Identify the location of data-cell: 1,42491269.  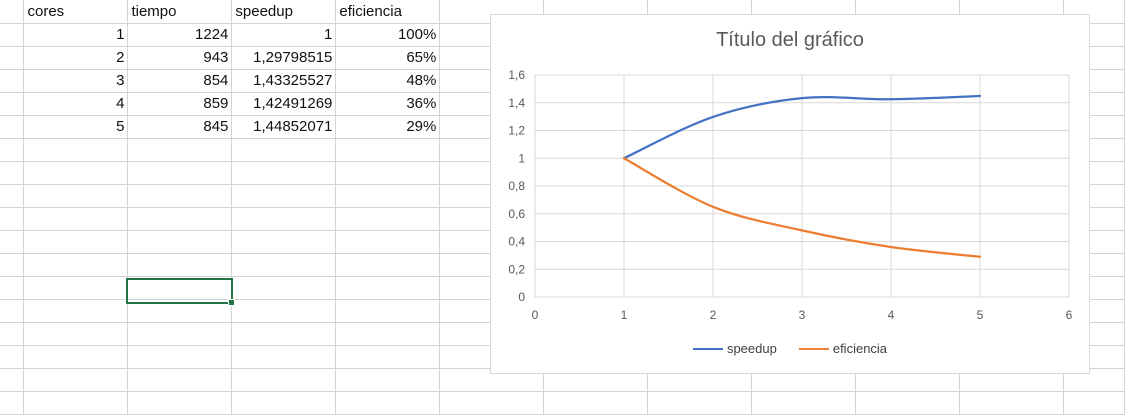
(284, 104).